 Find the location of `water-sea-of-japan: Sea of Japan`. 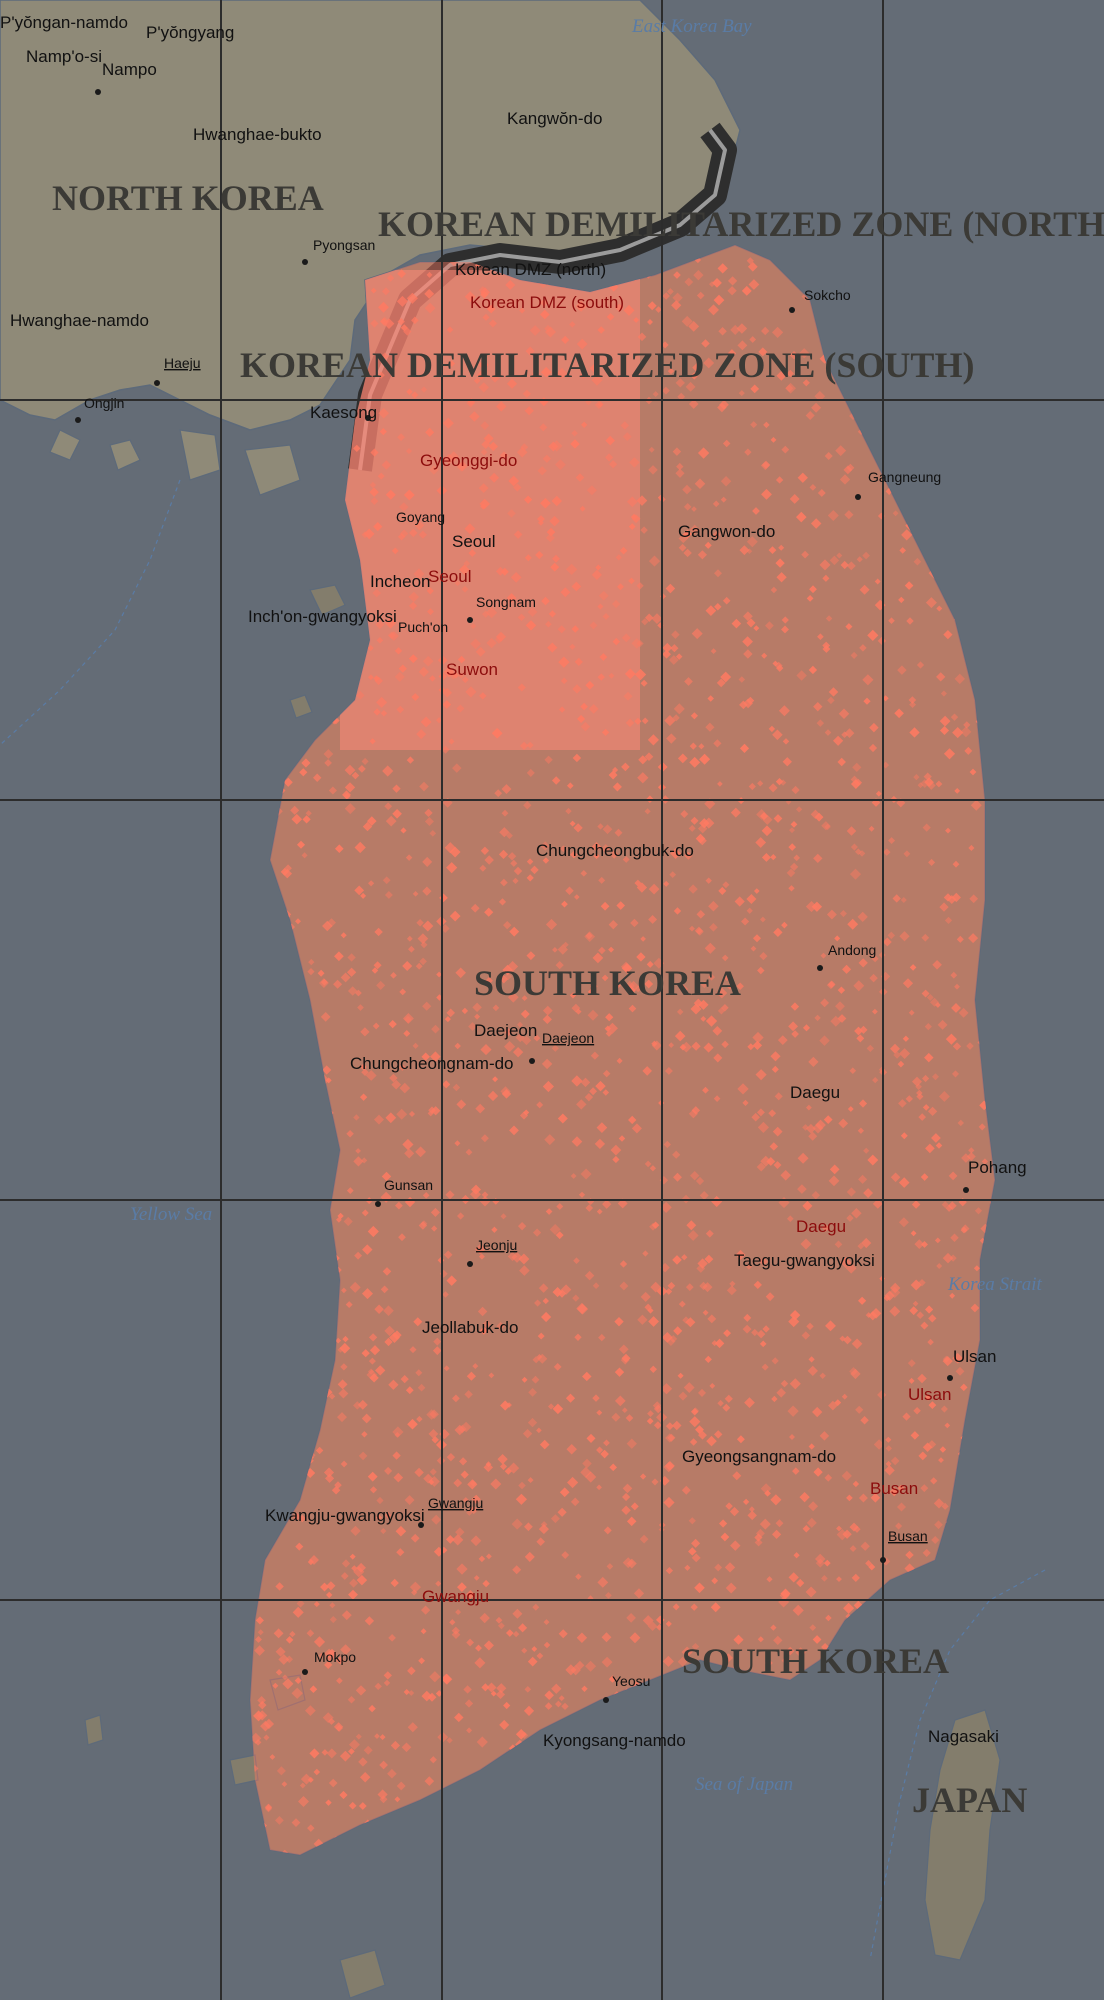

water-sea-of-japan: Sea of Japan is located at coordinates (744, 1784).